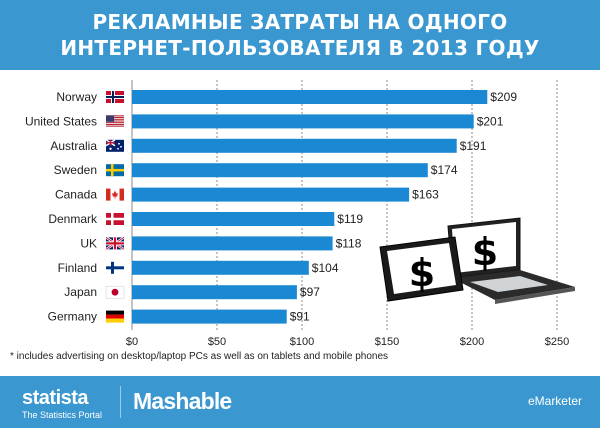  What do you see at coordinates (73, 219) in the screenshot?
I see `category-label: Denmark` at bounding box center [73, 219].